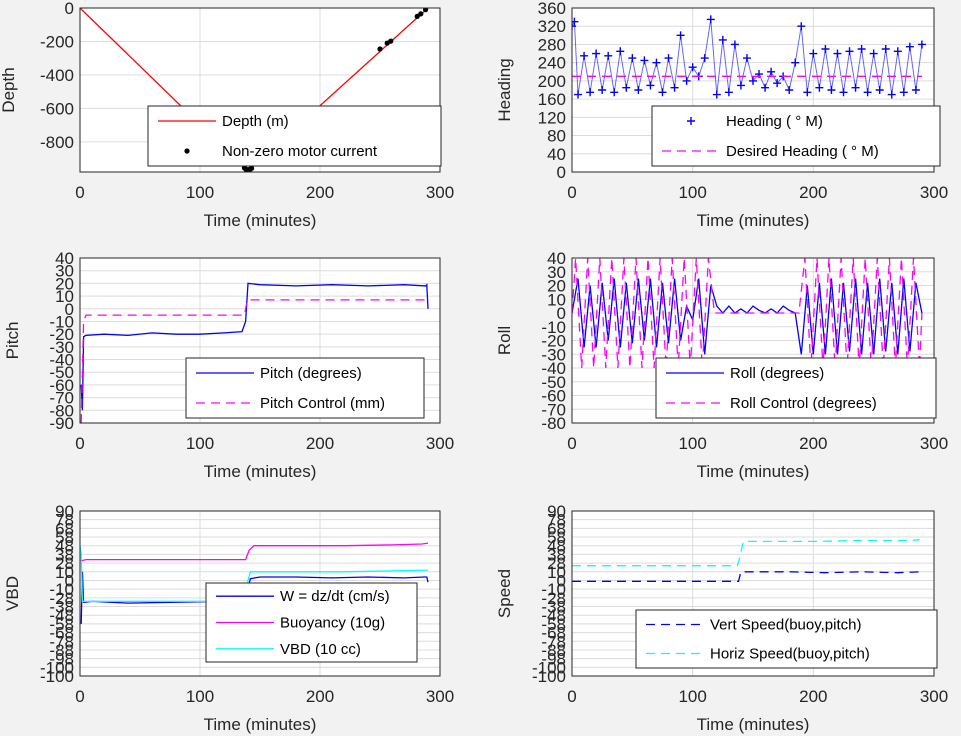 Image resolution: width=961 pixels, height=736 pixels. I want to click on legend: Pitch (degrees) Pitch Control (mm), so click(305, 388).